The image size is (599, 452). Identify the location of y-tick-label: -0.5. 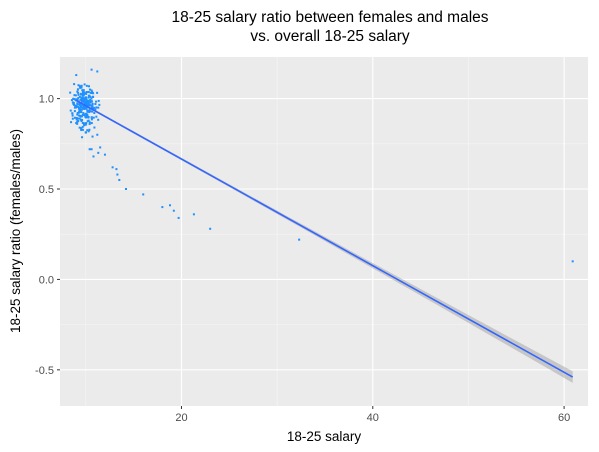
(44, 371).